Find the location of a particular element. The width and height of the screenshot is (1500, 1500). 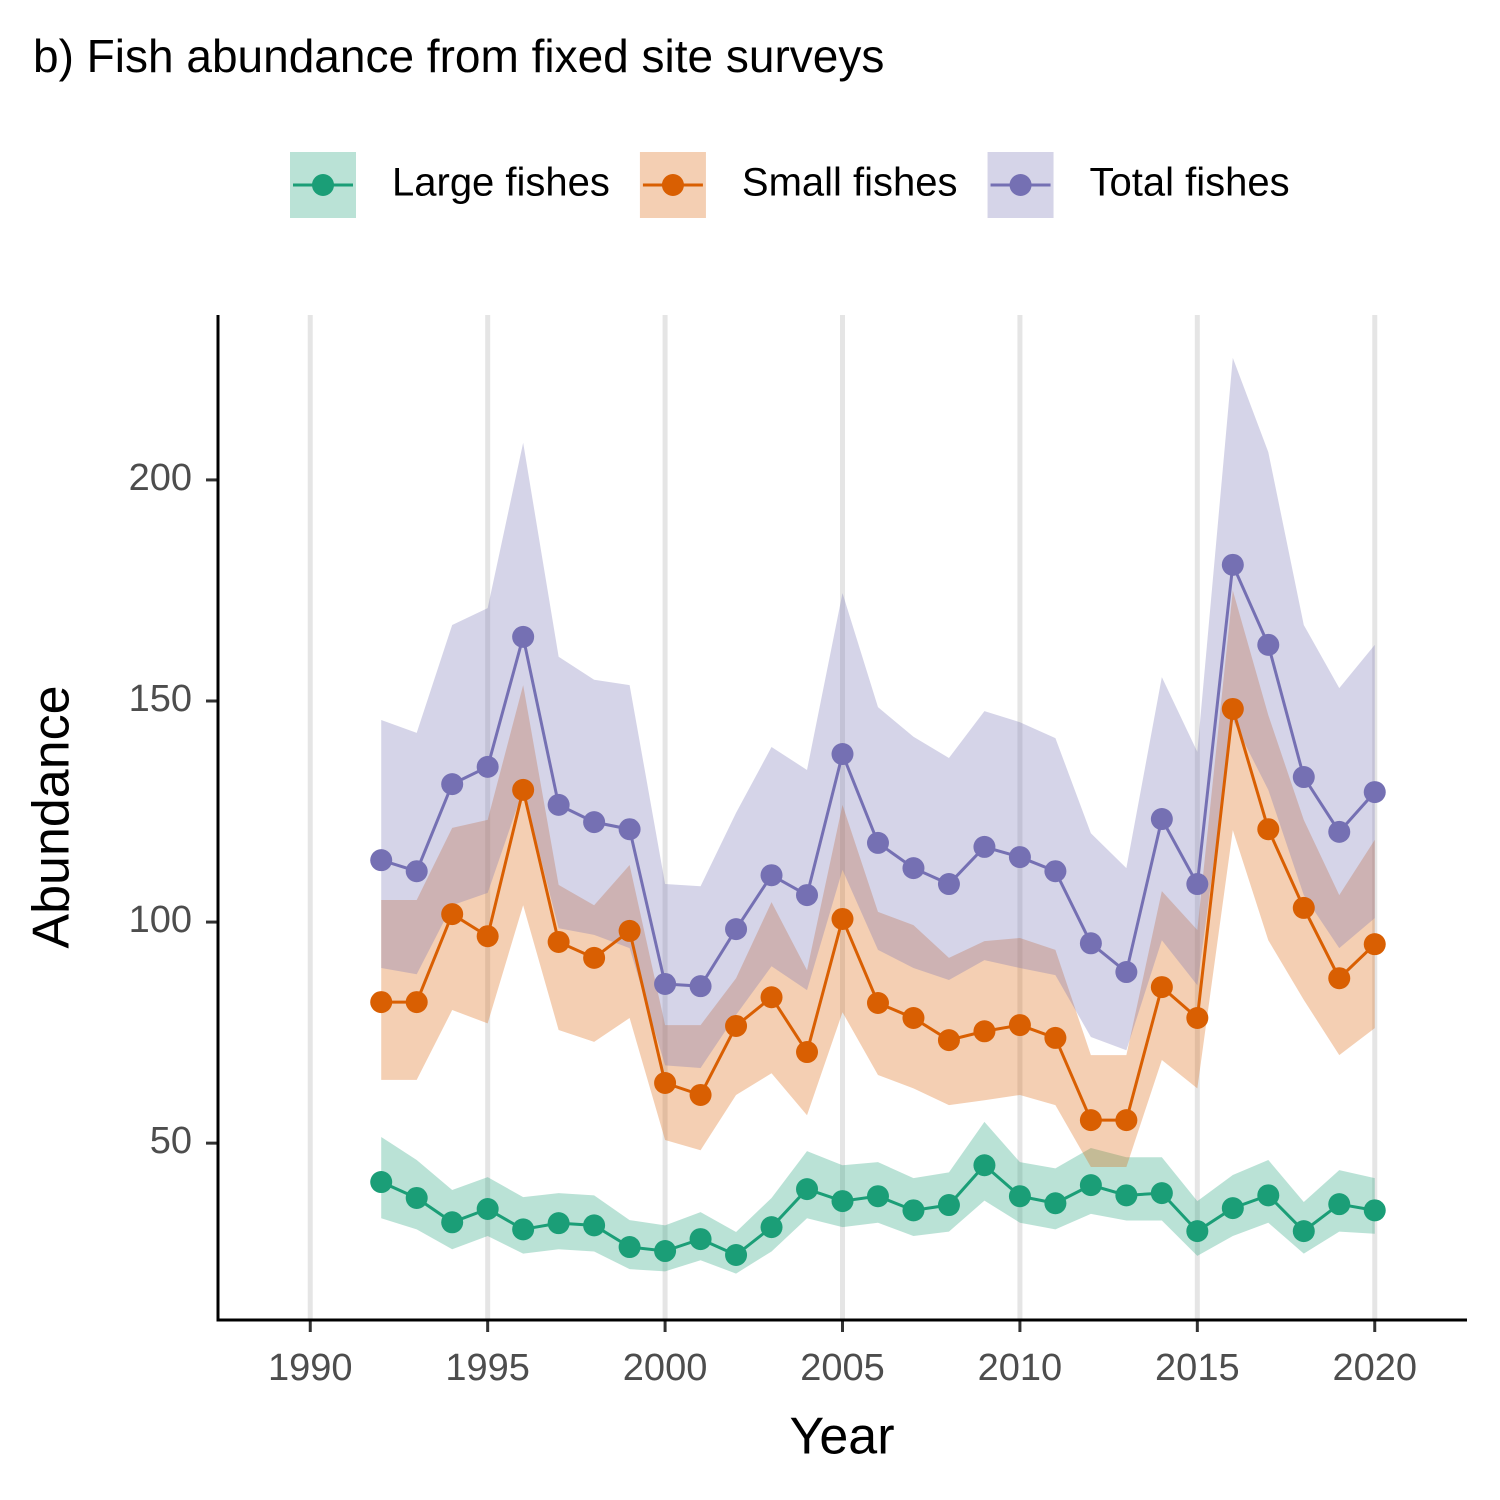

x-tick-label: 2020 is located at coordinates (1374, 1368).